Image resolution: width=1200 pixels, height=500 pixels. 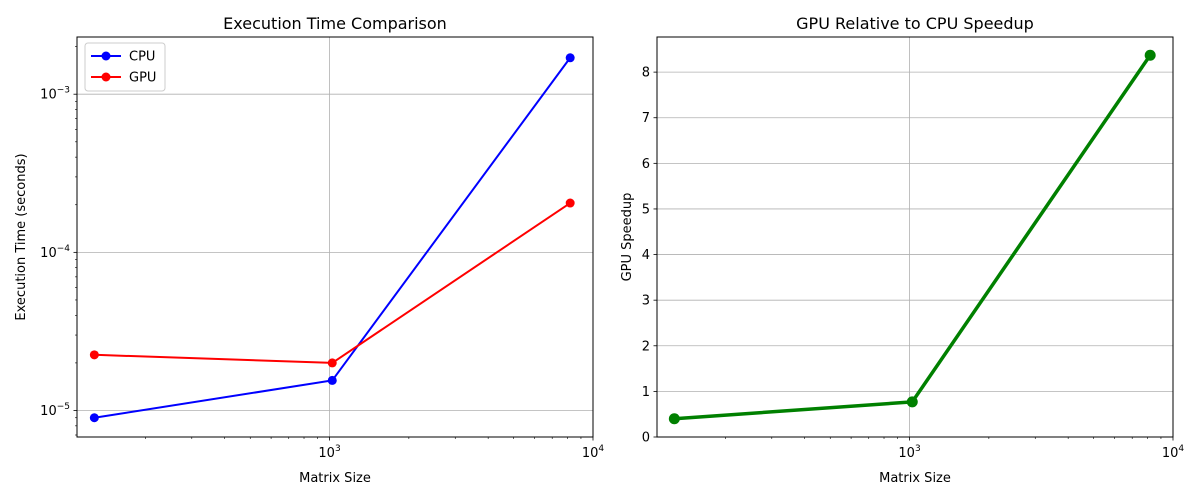 I want to click on y-tick-label: 0, so click(x=646, y=438).